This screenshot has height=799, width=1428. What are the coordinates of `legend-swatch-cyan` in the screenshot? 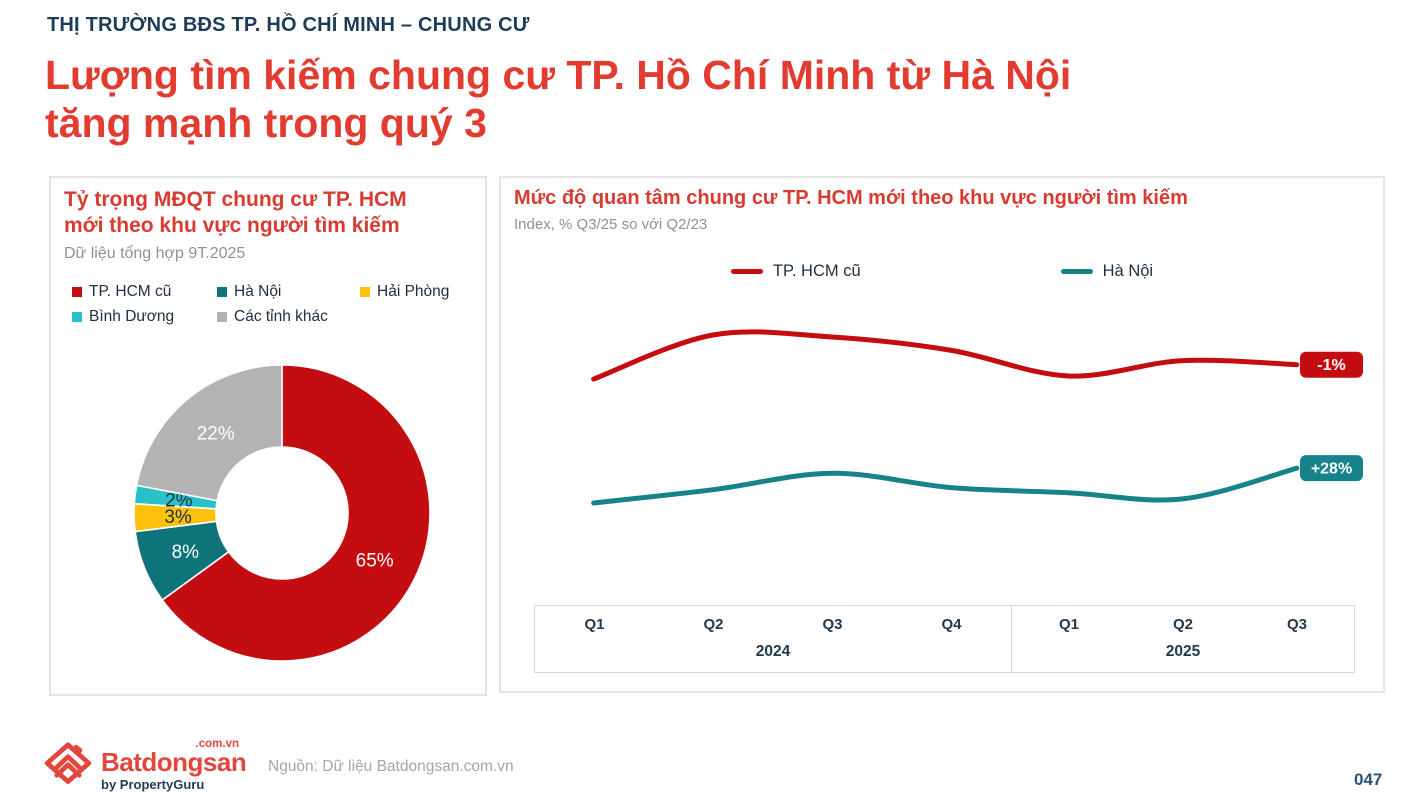 It's located at (77, 316).